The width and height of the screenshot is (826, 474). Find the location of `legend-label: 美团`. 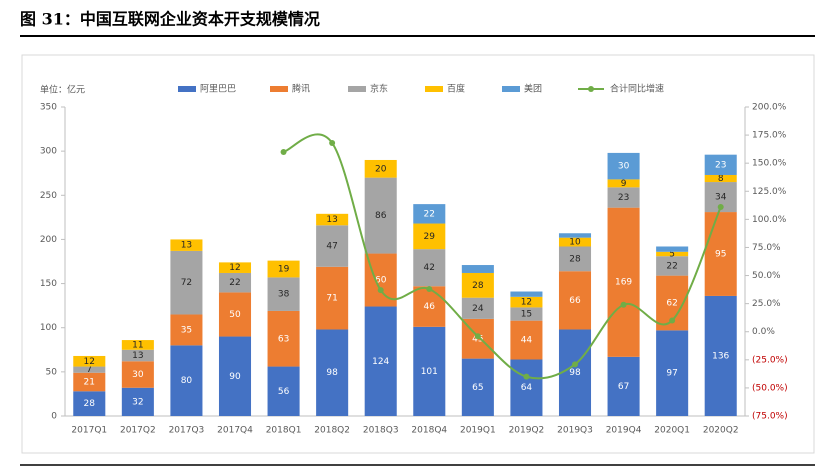

legend-label: 美团 is located at coordinates (533, 89).